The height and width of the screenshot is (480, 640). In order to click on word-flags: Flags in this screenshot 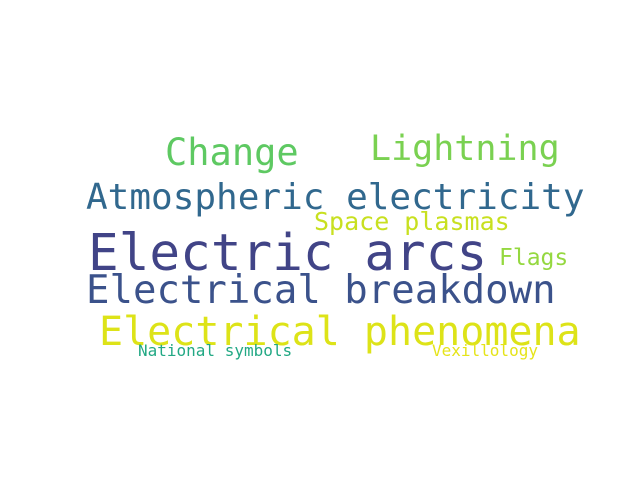, I will do `click(534, 258)`.